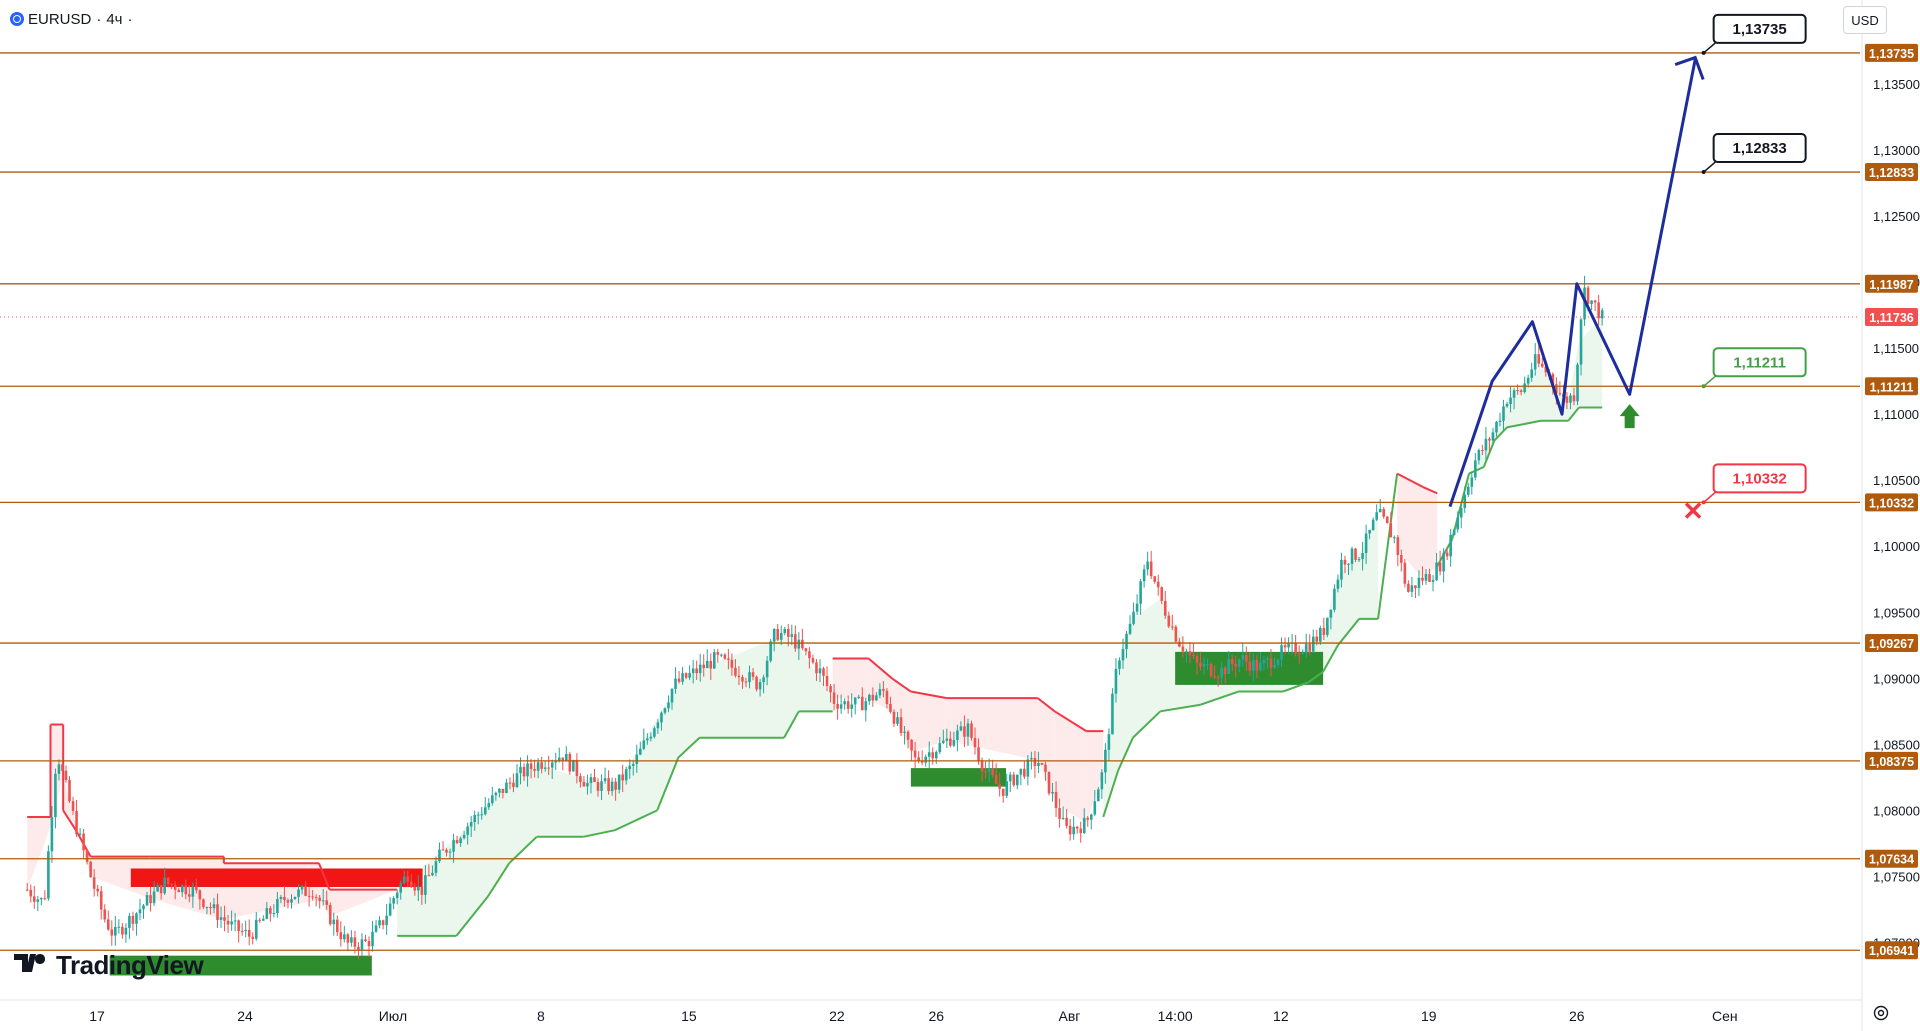  I want to click on tradingview-logo: TradingView, so click(109, 965).